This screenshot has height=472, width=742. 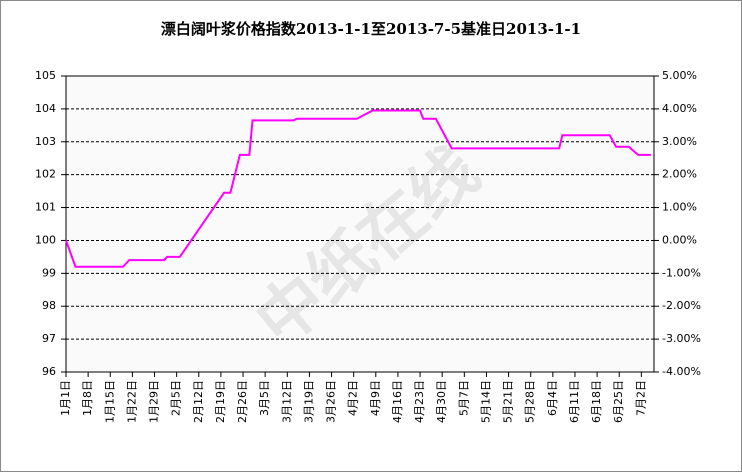 What do you see at coordinates (485, 401) in the screenshot?
I see `x-tick-label: 5月14日` at bounding box center [485, 401].